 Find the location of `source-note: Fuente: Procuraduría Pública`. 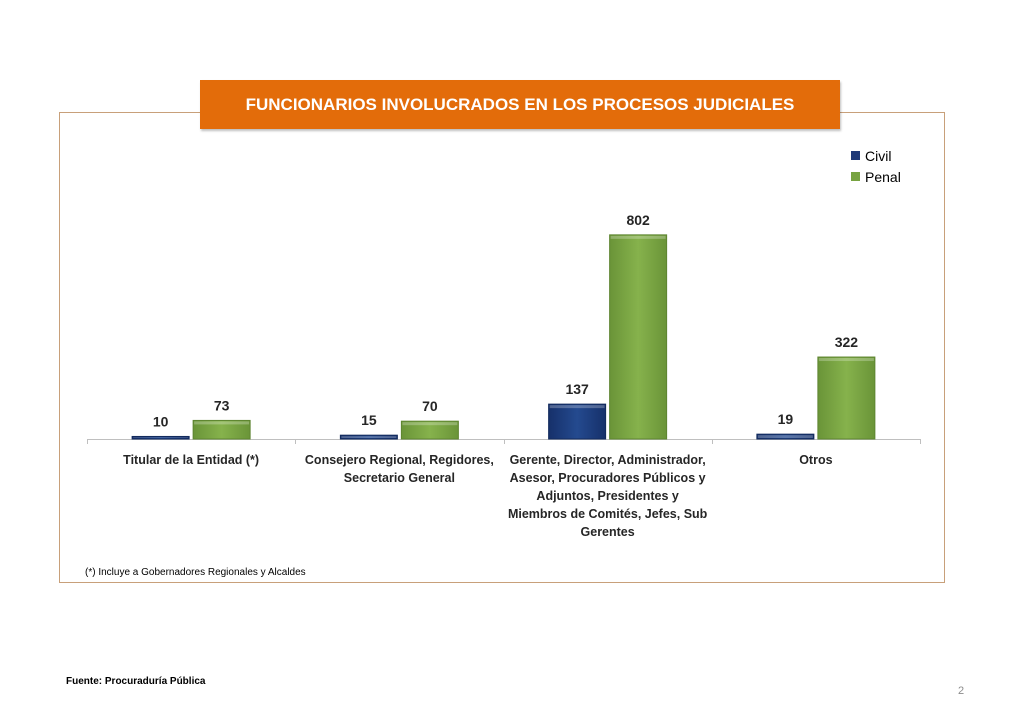

source-note: Fuente: Procuraduría Pública is located at coordinates (136, 681).